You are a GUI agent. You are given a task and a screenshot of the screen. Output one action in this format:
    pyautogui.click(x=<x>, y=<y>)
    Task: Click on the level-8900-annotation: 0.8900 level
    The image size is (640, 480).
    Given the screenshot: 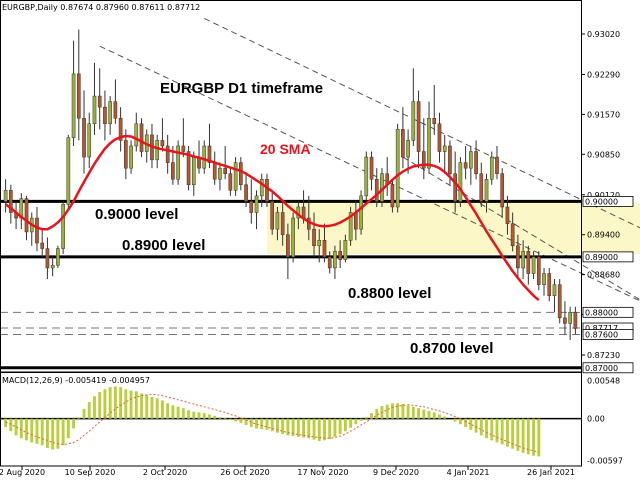 What is the action you would take?
    pyautogui.click(x=163, y=245)
    